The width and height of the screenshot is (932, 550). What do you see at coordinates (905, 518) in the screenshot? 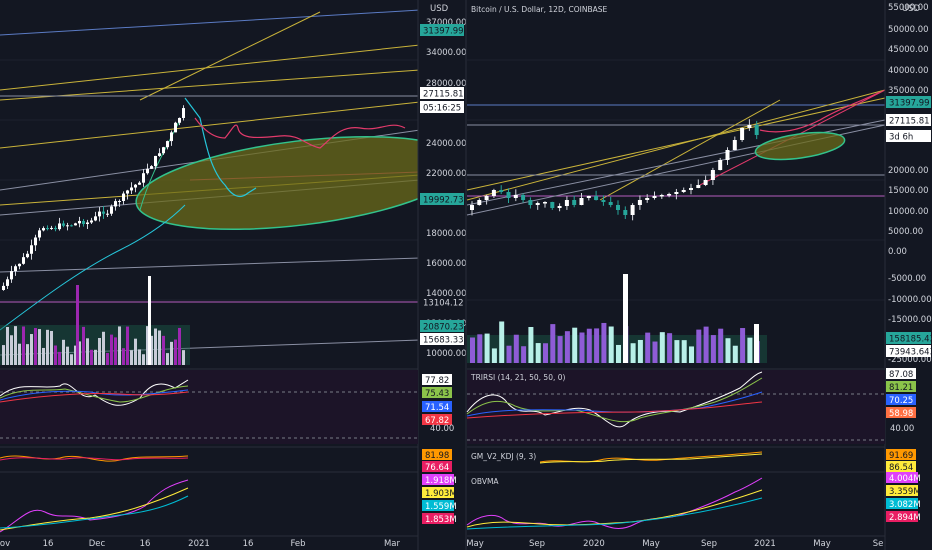
I see `indicator-tag-label: 2.894M` at bounding box center [905, 518].